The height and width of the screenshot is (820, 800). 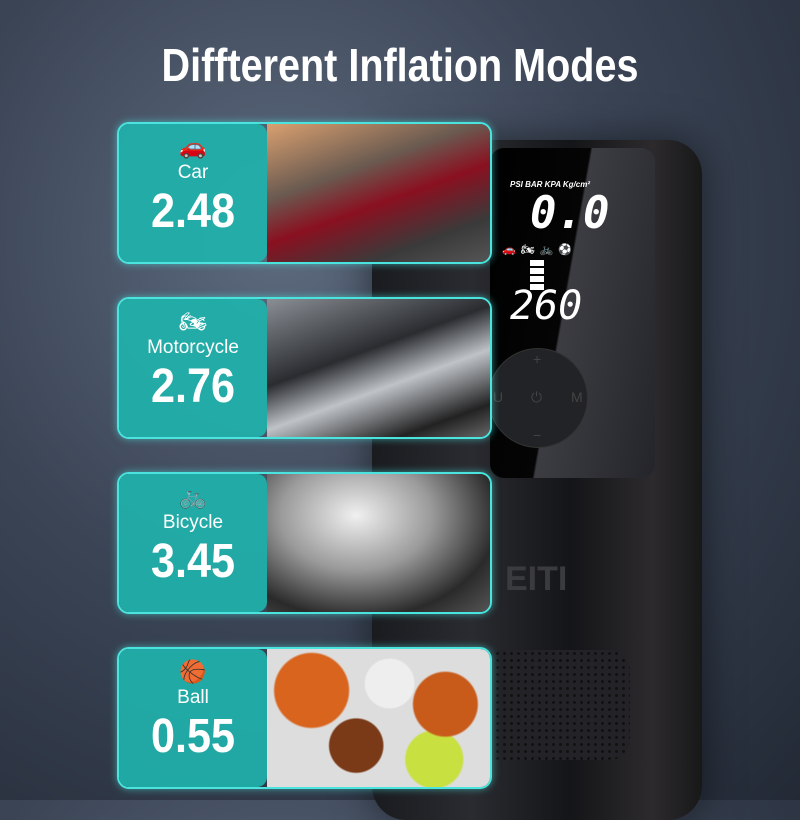 I want to click on mode-pressure-value: 2.48, so click(x=193, y=211).